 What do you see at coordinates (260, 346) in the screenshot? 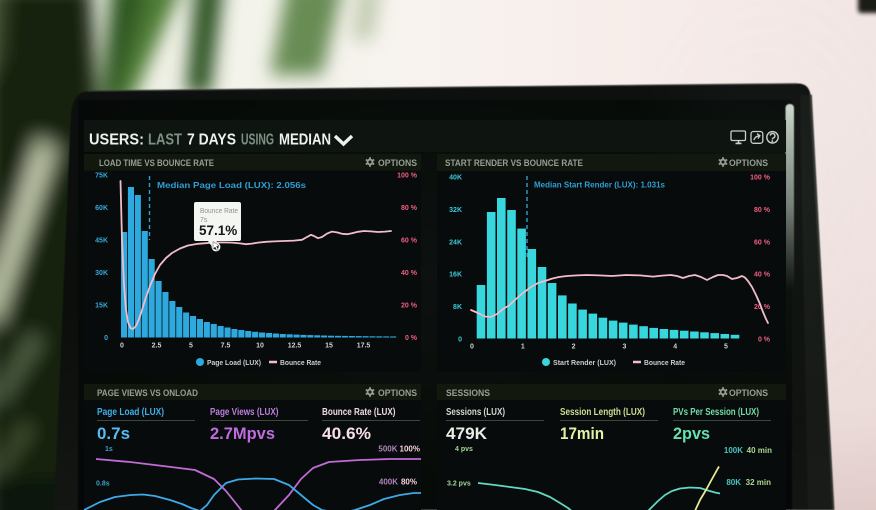
I see `svg-text: 10` at bounding box center [260, 346].